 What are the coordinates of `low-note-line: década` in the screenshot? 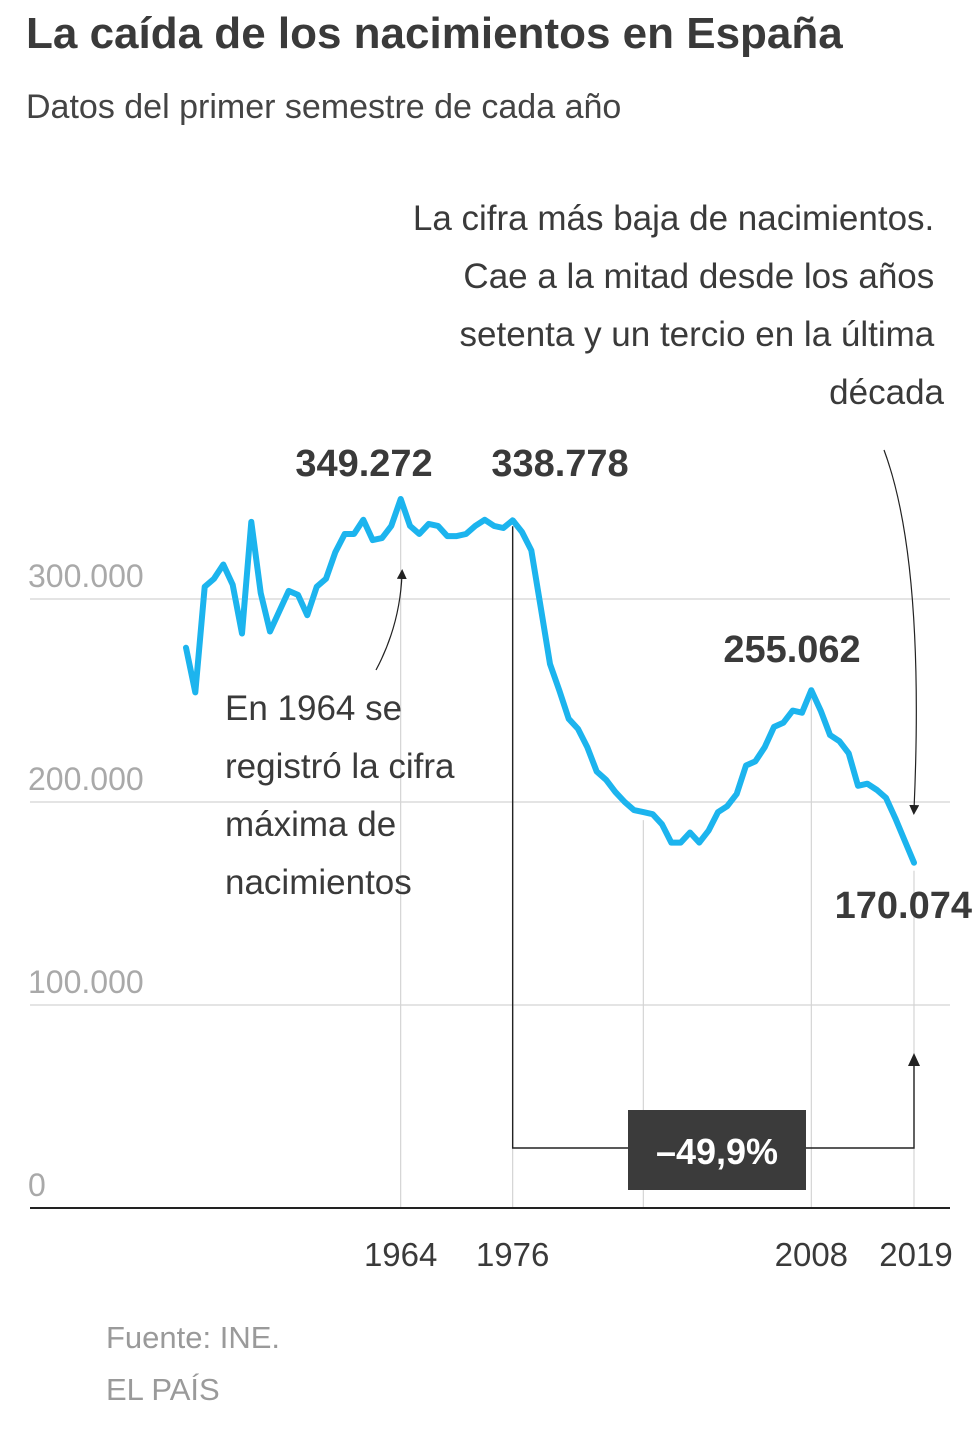 It's located at (886, 392).